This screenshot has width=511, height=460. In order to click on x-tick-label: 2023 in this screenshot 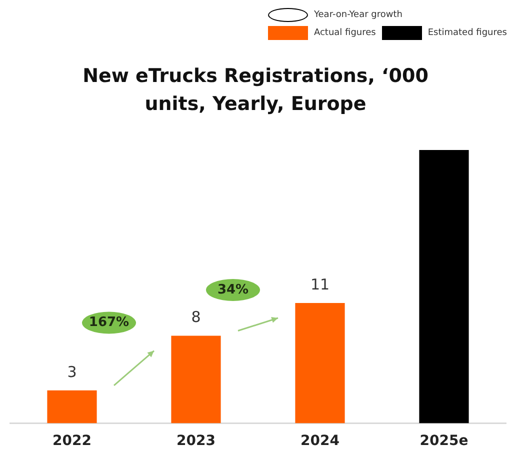, I will do `click(196, 441)`.